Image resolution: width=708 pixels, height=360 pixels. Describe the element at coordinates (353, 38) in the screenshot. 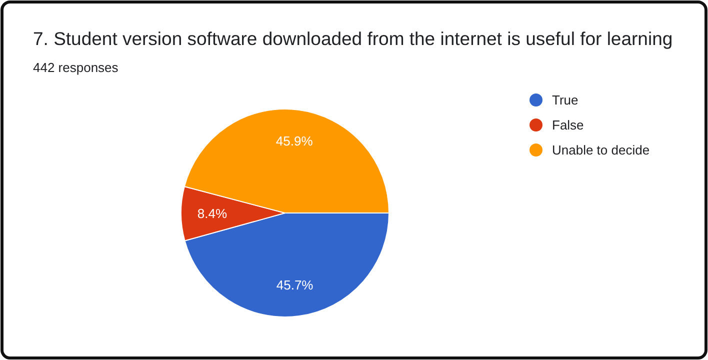

I see `chart-title: 7. Student version software downloaded from the internet is useful for learning` at that location.